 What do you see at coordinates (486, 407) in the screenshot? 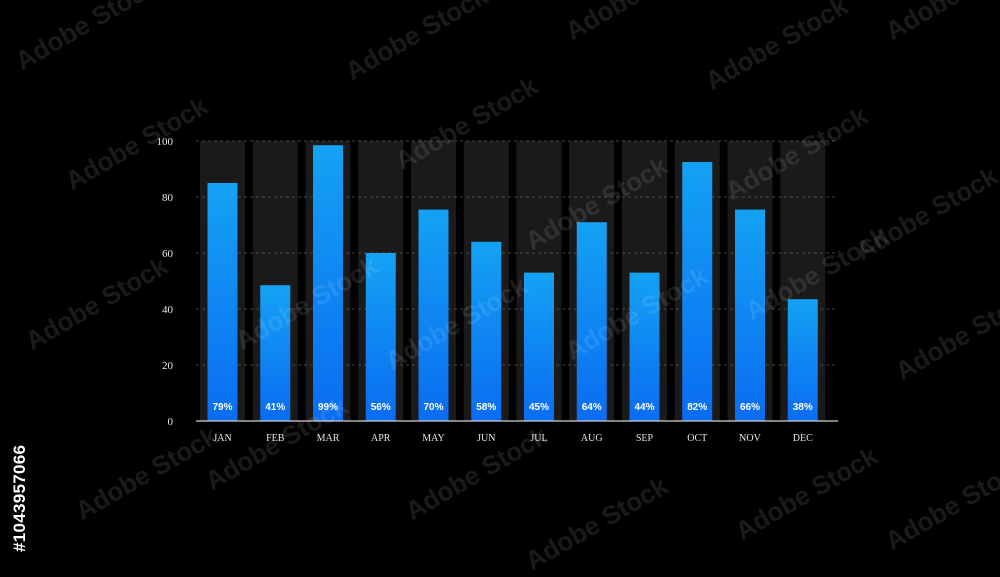
I see `data-label-jun: 58%` at bounding box center [486, 407].